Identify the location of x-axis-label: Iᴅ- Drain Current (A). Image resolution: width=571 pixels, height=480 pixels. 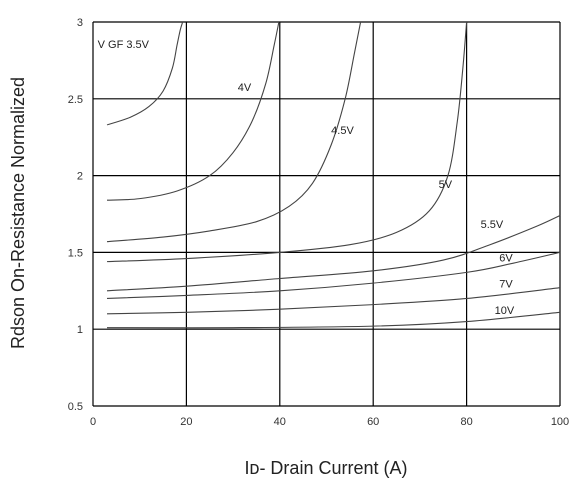
(326, 468).